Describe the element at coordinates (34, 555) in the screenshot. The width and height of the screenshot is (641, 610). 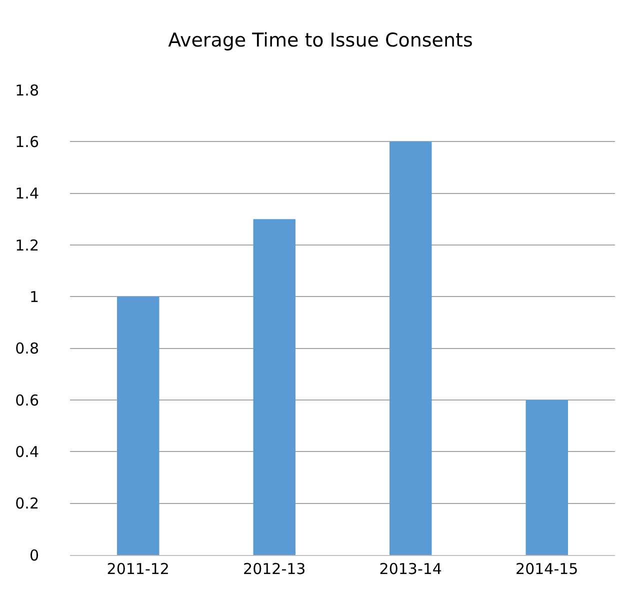
I see `y-tick-label: 0` at that location.